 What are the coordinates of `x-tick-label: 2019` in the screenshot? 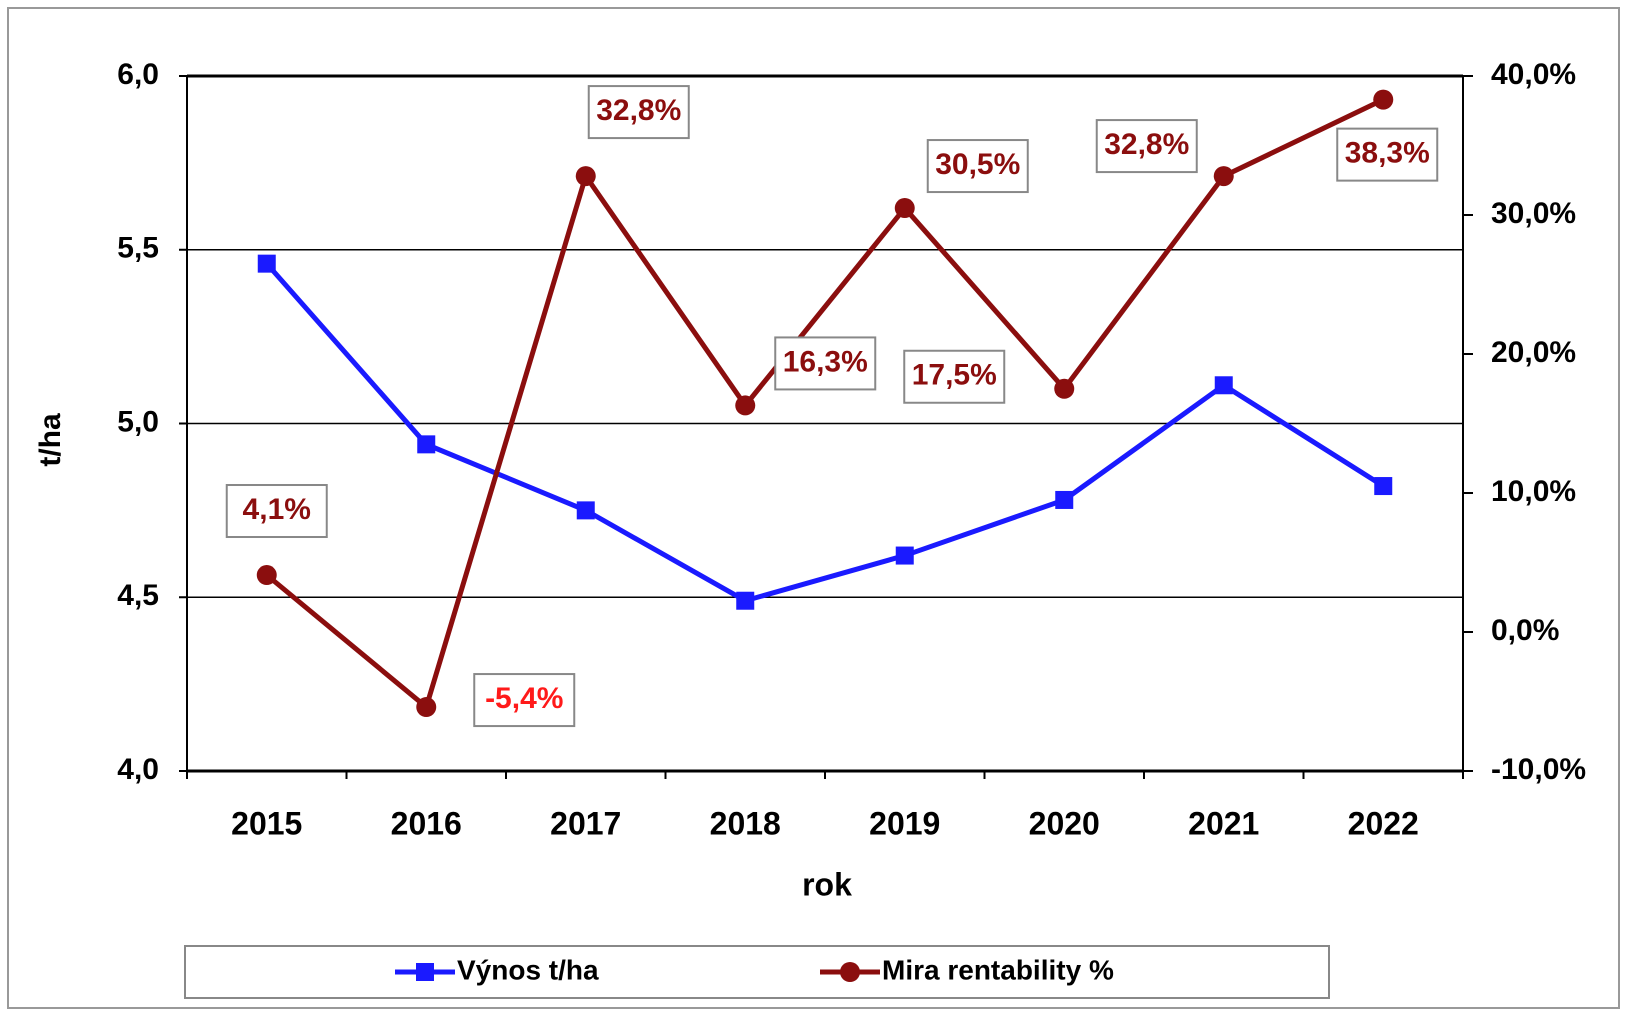 It's located at (904, 823).